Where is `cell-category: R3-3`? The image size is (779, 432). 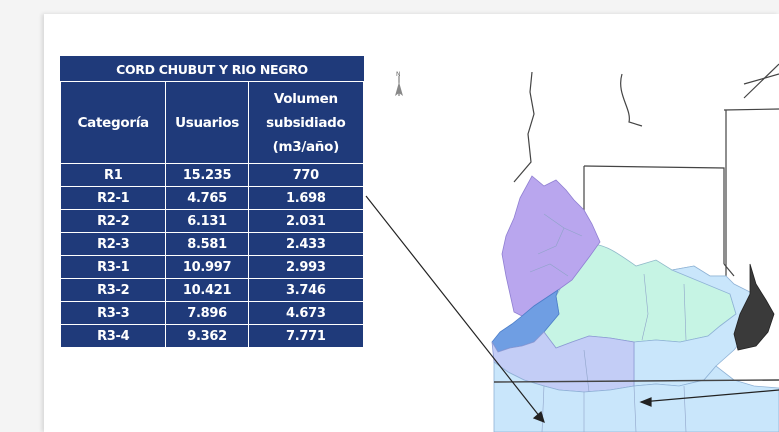 cell-category: R3-3 is located at coordinates (113, 313).